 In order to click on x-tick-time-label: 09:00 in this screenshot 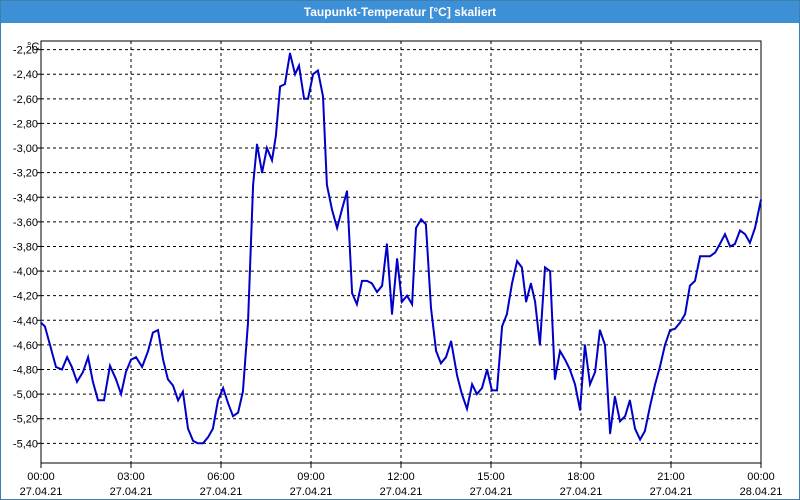, I will do `click(311, 477)`.